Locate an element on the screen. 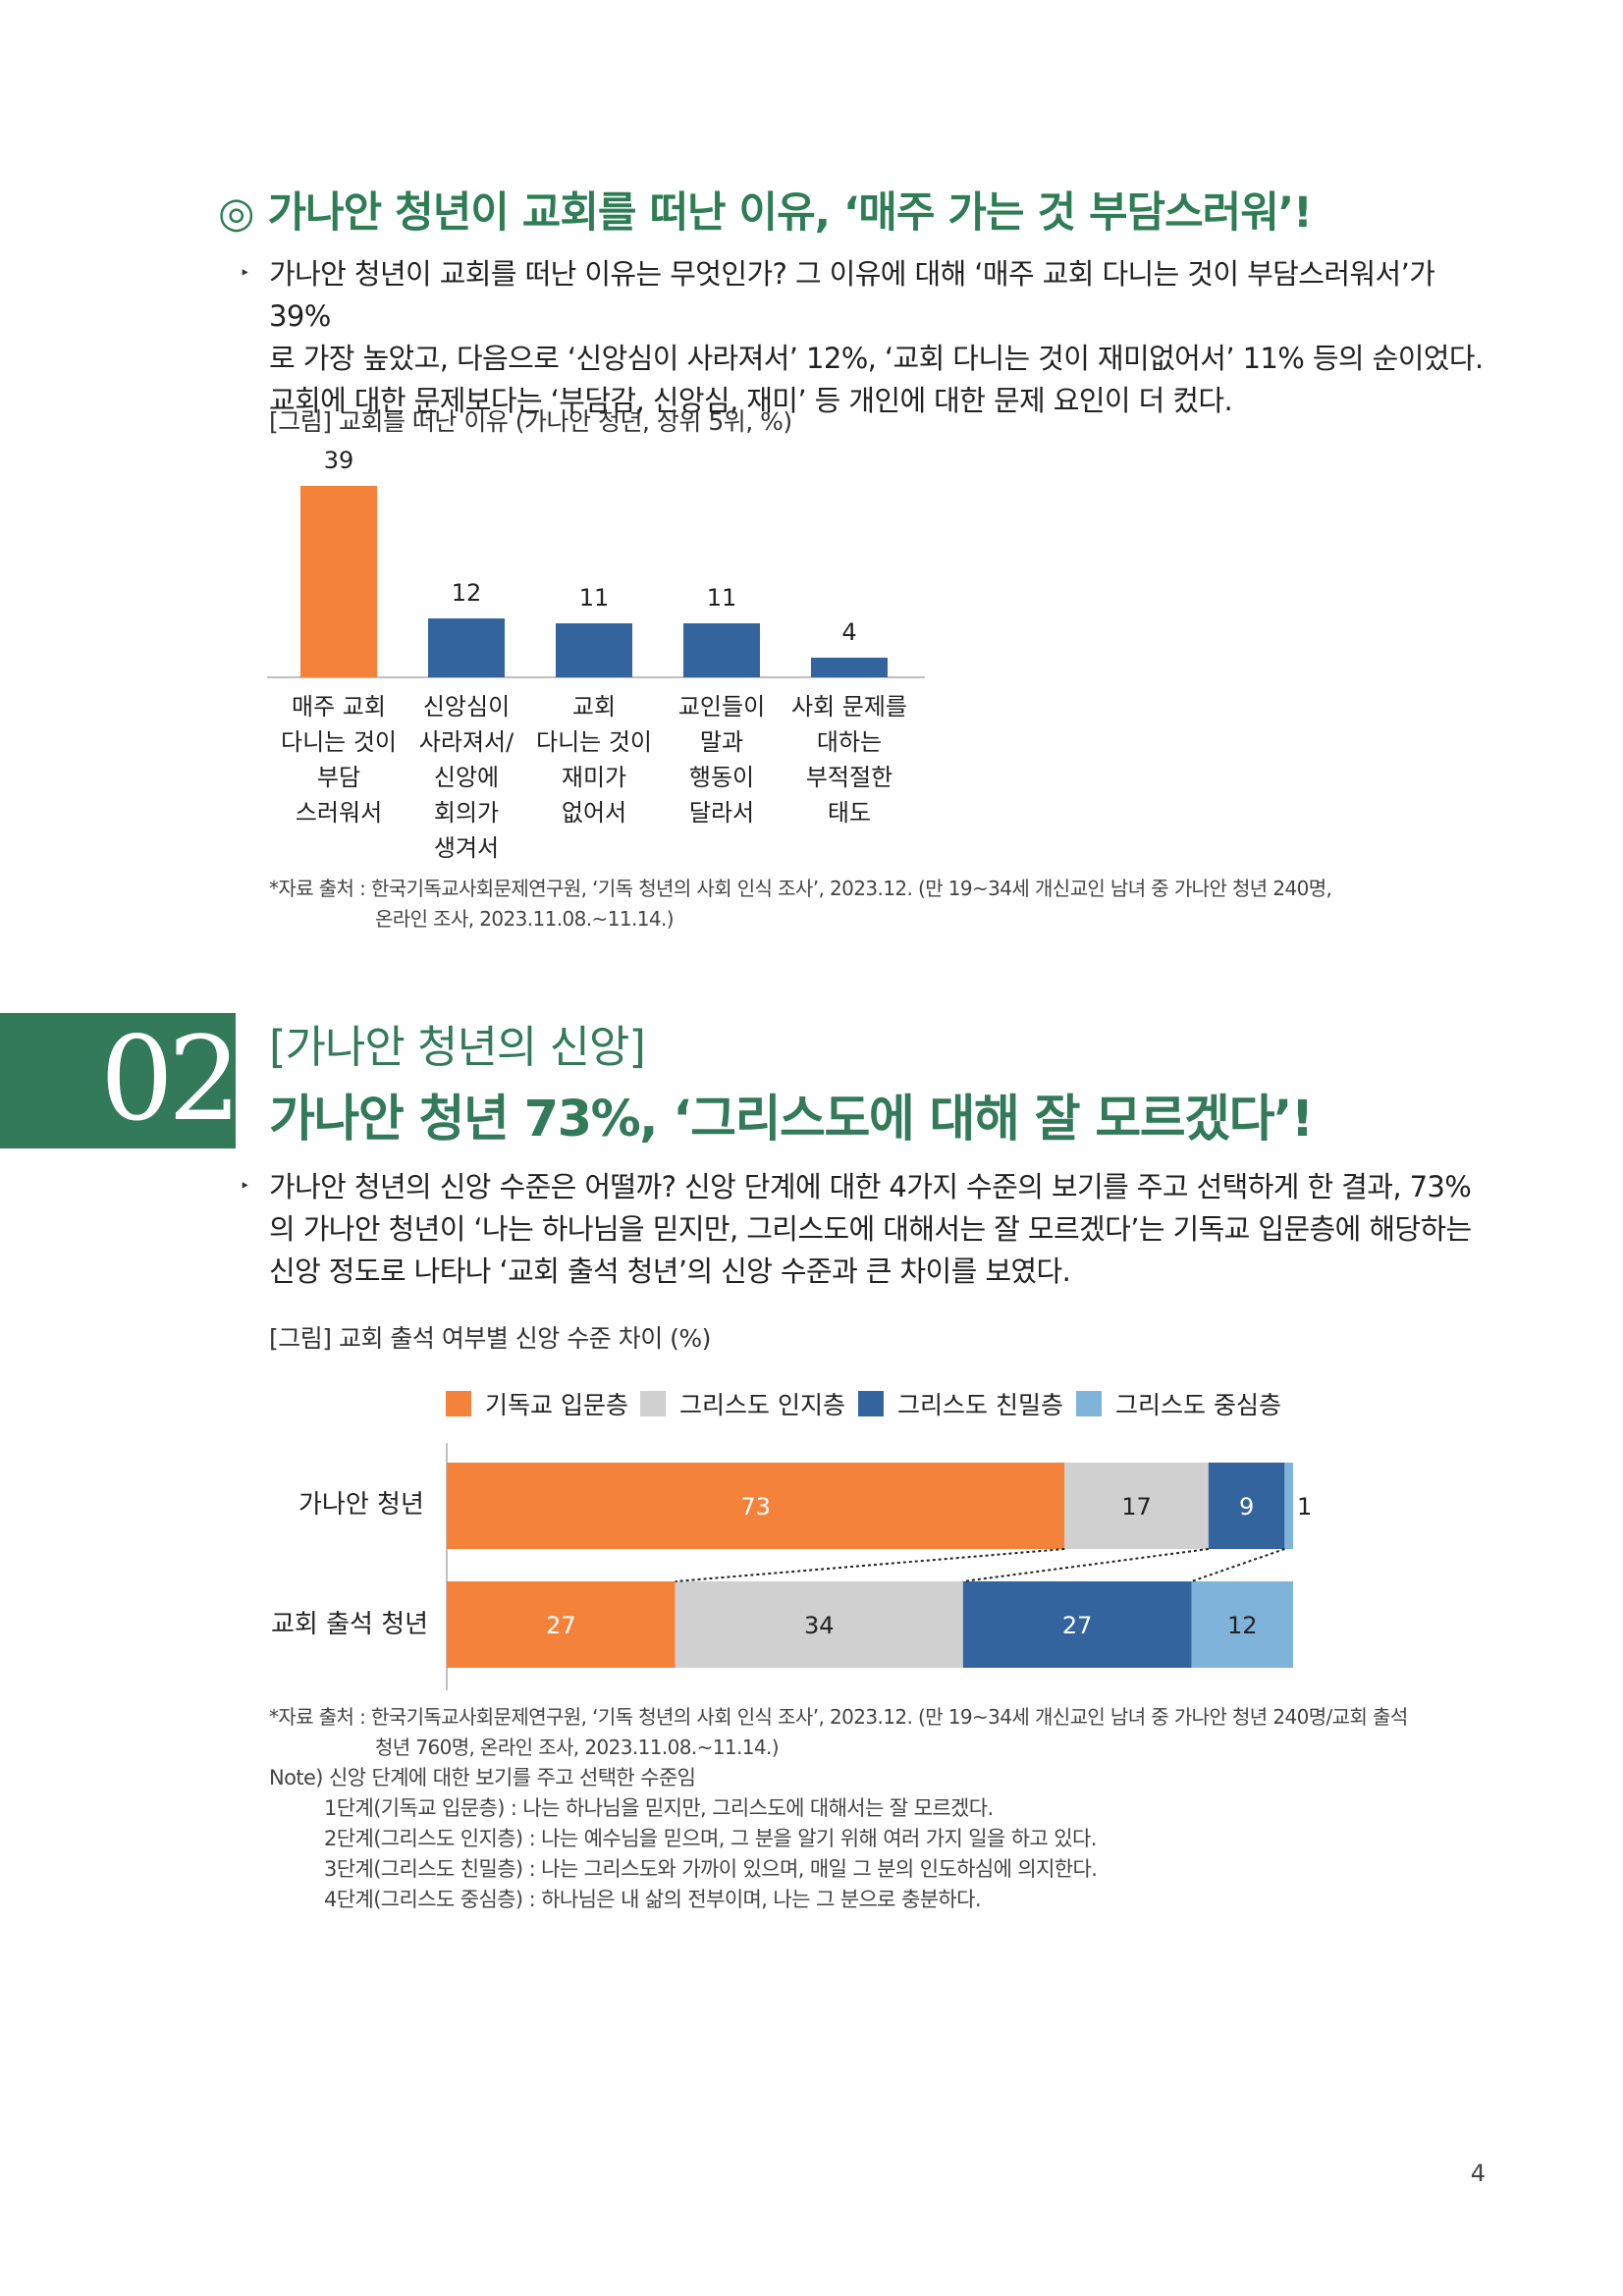  reasons-bar-chart: 39 12 11 11 4 is located at coordinates (596, 562).